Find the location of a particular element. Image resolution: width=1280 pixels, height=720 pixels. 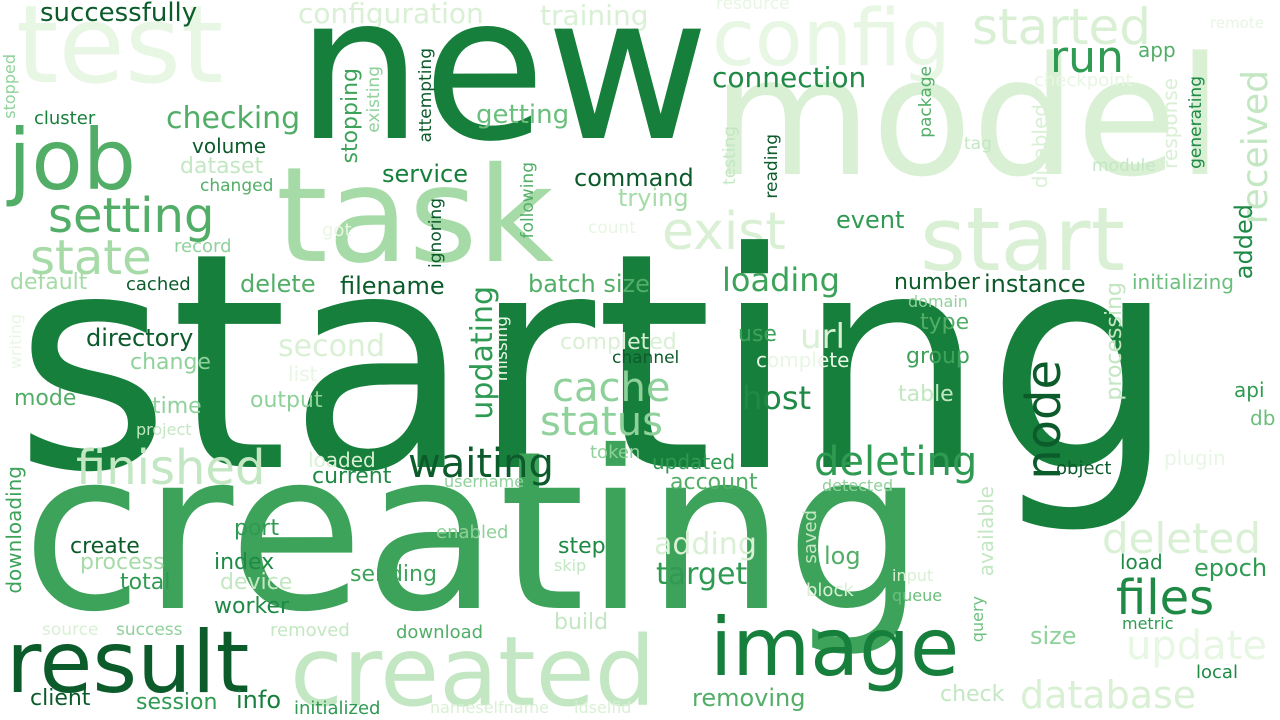

word-detected: detected is located at coordinates (858, 485).